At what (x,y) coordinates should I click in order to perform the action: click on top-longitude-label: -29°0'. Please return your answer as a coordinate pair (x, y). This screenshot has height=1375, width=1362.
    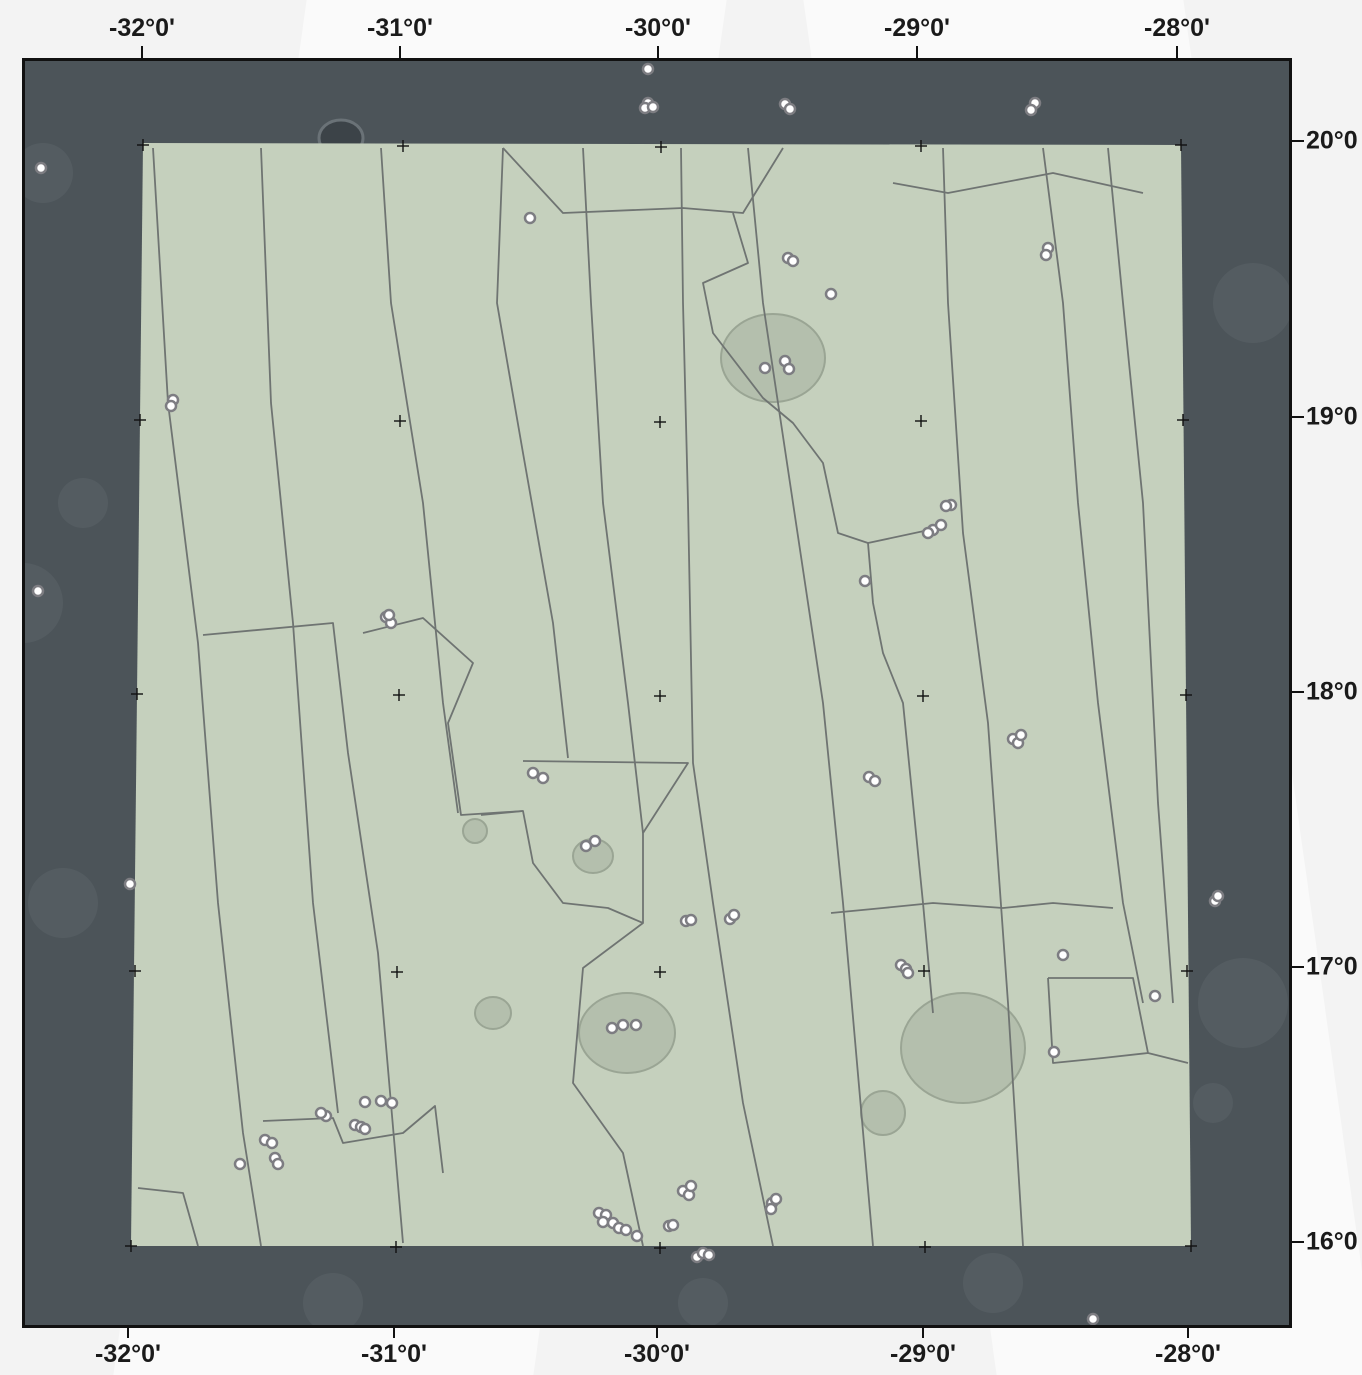
    Looking at the image, I should click on (917, 28).